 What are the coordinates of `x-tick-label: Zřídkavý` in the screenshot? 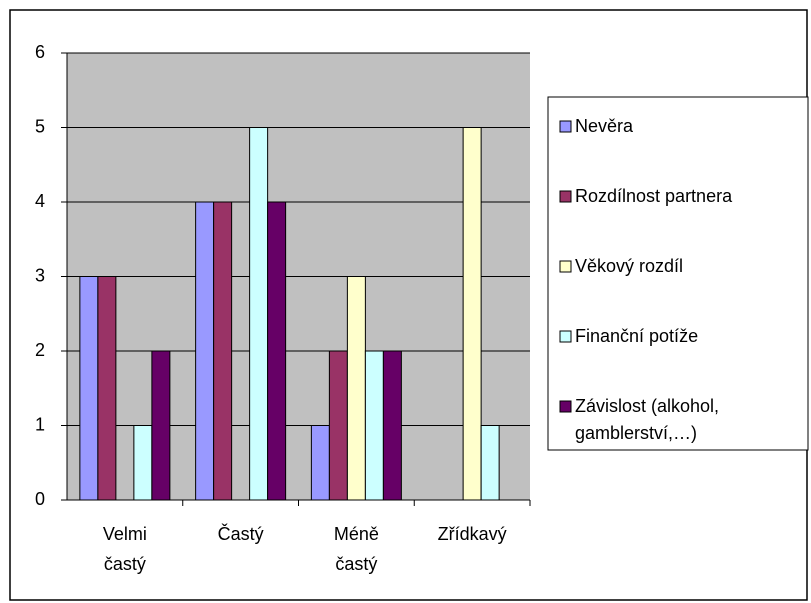 It's located at (472, 534).